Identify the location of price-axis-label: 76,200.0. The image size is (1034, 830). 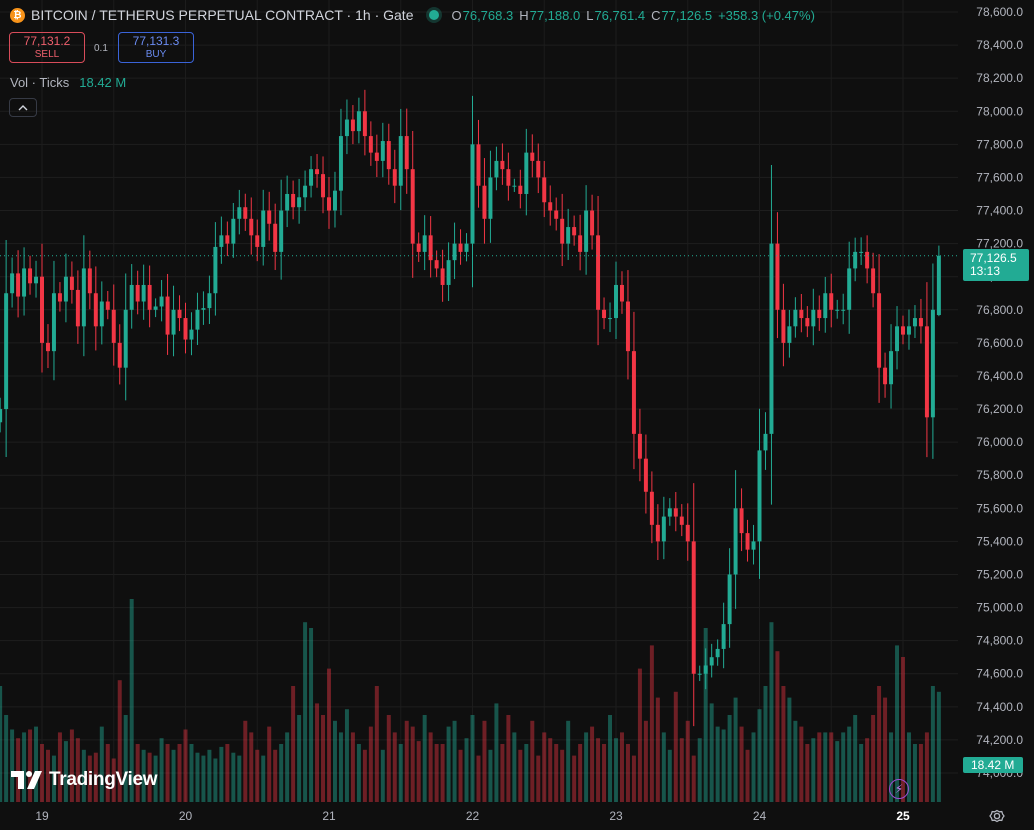
(999, 409).